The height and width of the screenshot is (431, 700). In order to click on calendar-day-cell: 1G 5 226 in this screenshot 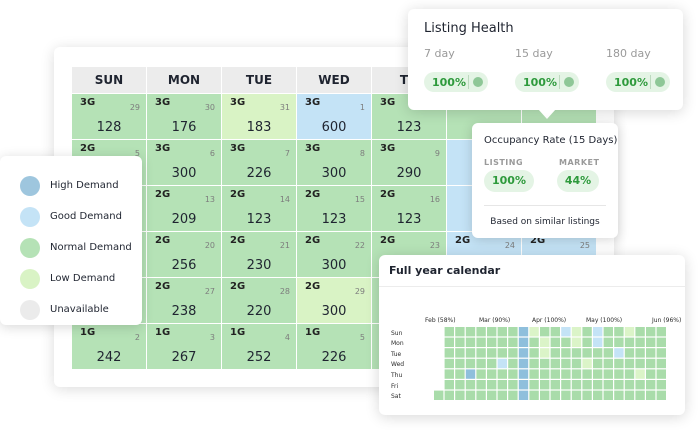, I will do `click(334, 346)`.